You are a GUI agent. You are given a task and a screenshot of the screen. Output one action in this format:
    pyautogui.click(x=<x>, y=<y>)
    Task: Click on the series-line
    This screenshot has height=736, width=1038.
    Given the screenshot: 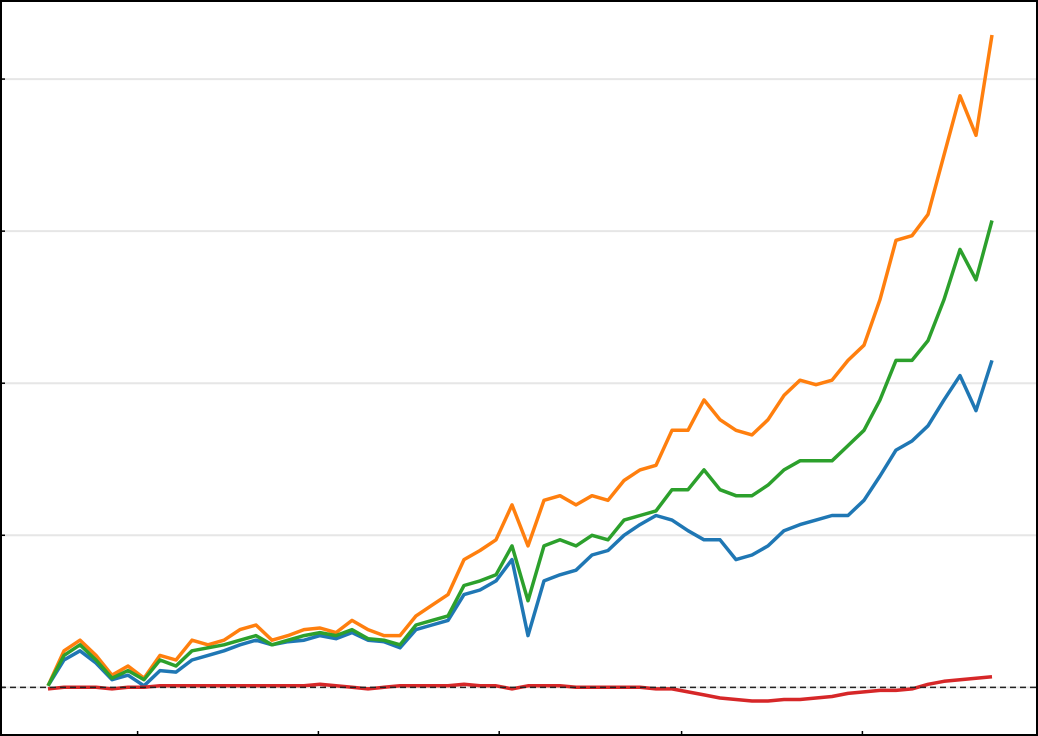 What is the action you would take?
    pyautogui.click(x=520, y=688)
    